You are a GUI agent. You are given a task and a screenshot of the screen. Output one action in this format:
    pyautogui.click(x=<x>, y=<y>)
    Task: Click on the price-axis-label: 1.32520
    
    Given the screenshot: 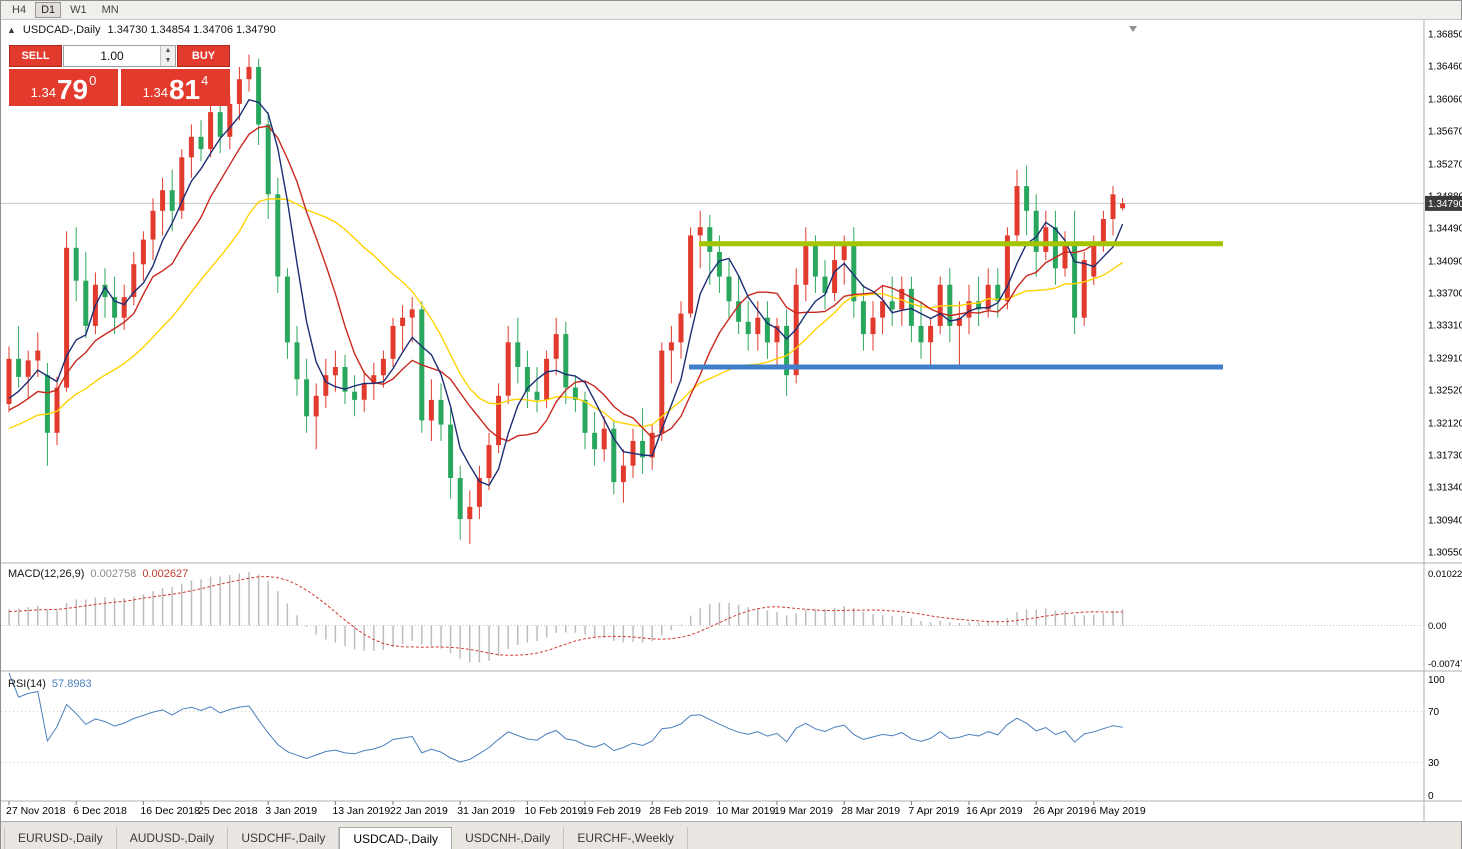 What is the action you would take?
    pyautogui.click(x=1445, y=391)
    